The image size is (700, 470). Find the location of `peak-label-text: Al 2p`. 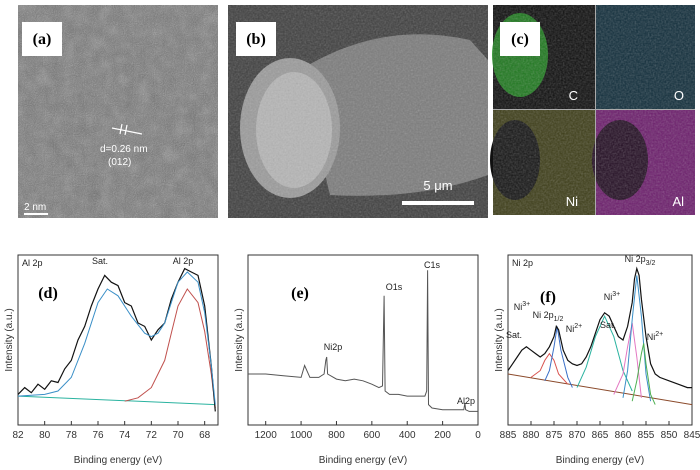

peak-label-text: Al 2p is located at coordinates (183, 261).